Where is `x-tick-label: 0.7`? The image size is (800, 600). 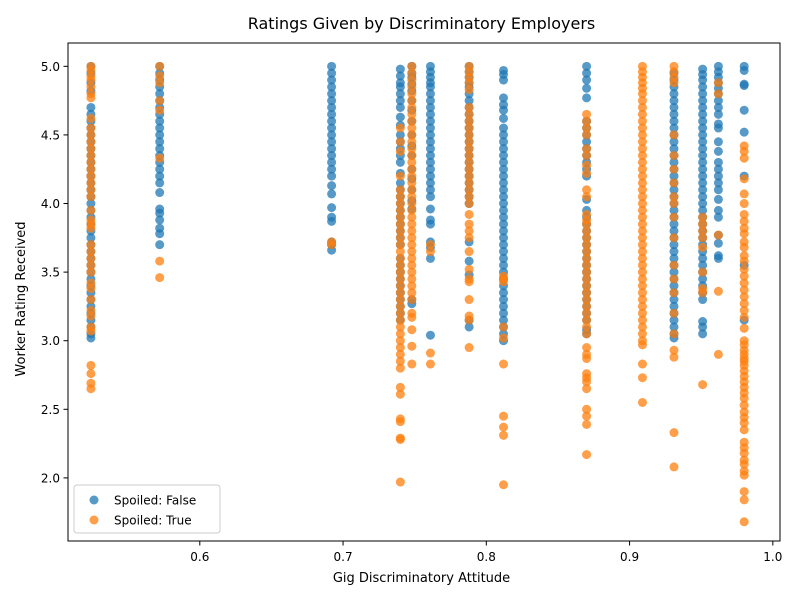 x-tick-label: 0.7 is located at coordinates (343, 557).